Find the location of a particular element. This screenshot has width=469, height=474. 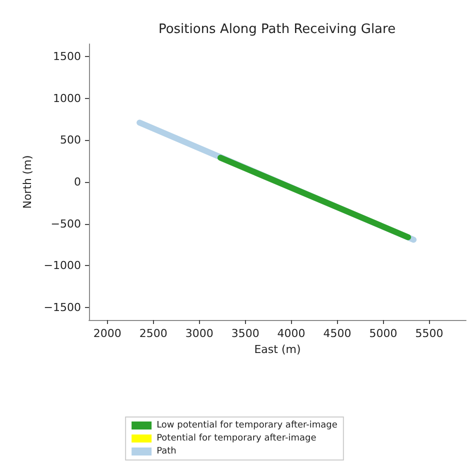

x-tick-label: 4500 is located at coordinates (337, 333).